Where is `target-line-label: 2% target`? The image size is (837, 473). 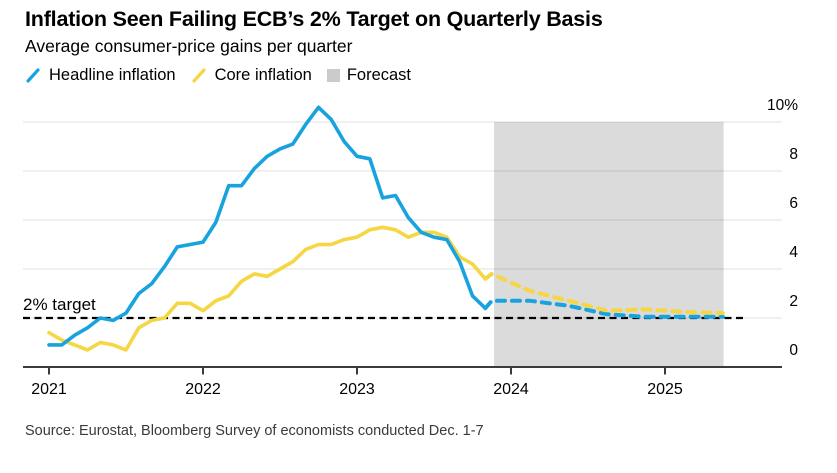 target-line-label: 2% target is located at coordinates (59, 304).